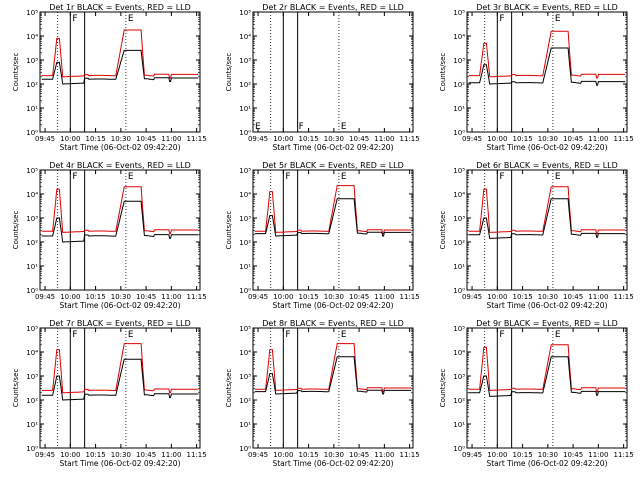 The image size is (640, 480). I want to click on panel-title: Det 1r BLACK = Events, RED = LLD, so click(120, 7).